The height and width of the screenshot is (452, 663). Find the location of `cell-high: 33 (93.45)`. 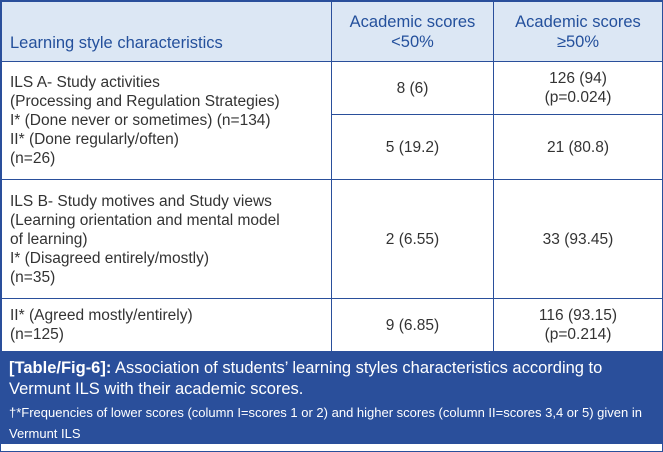

cell-high: 33 (93.45) is located at coordinates (578, 239).